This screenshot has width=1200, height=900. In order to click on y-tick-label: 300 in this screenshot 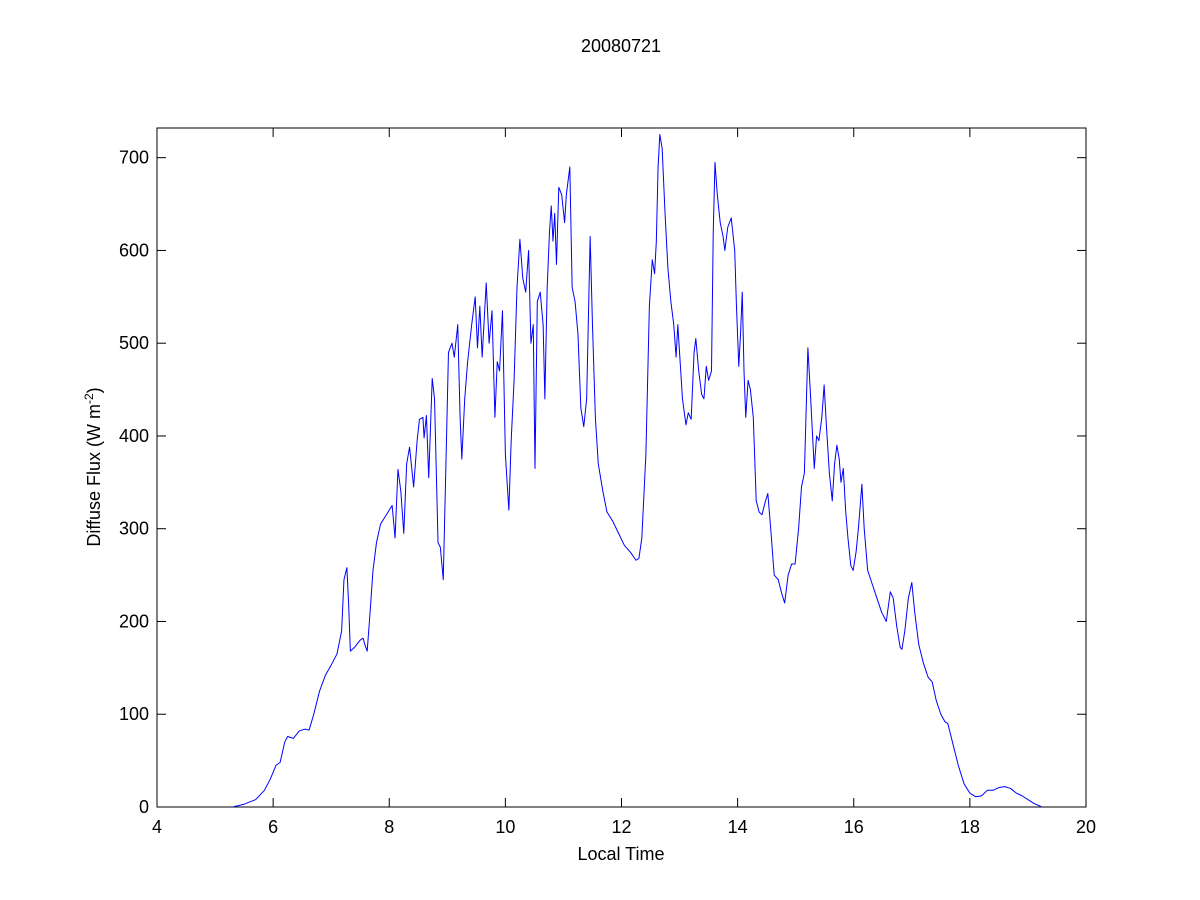, I will do `click(134, 529)`.